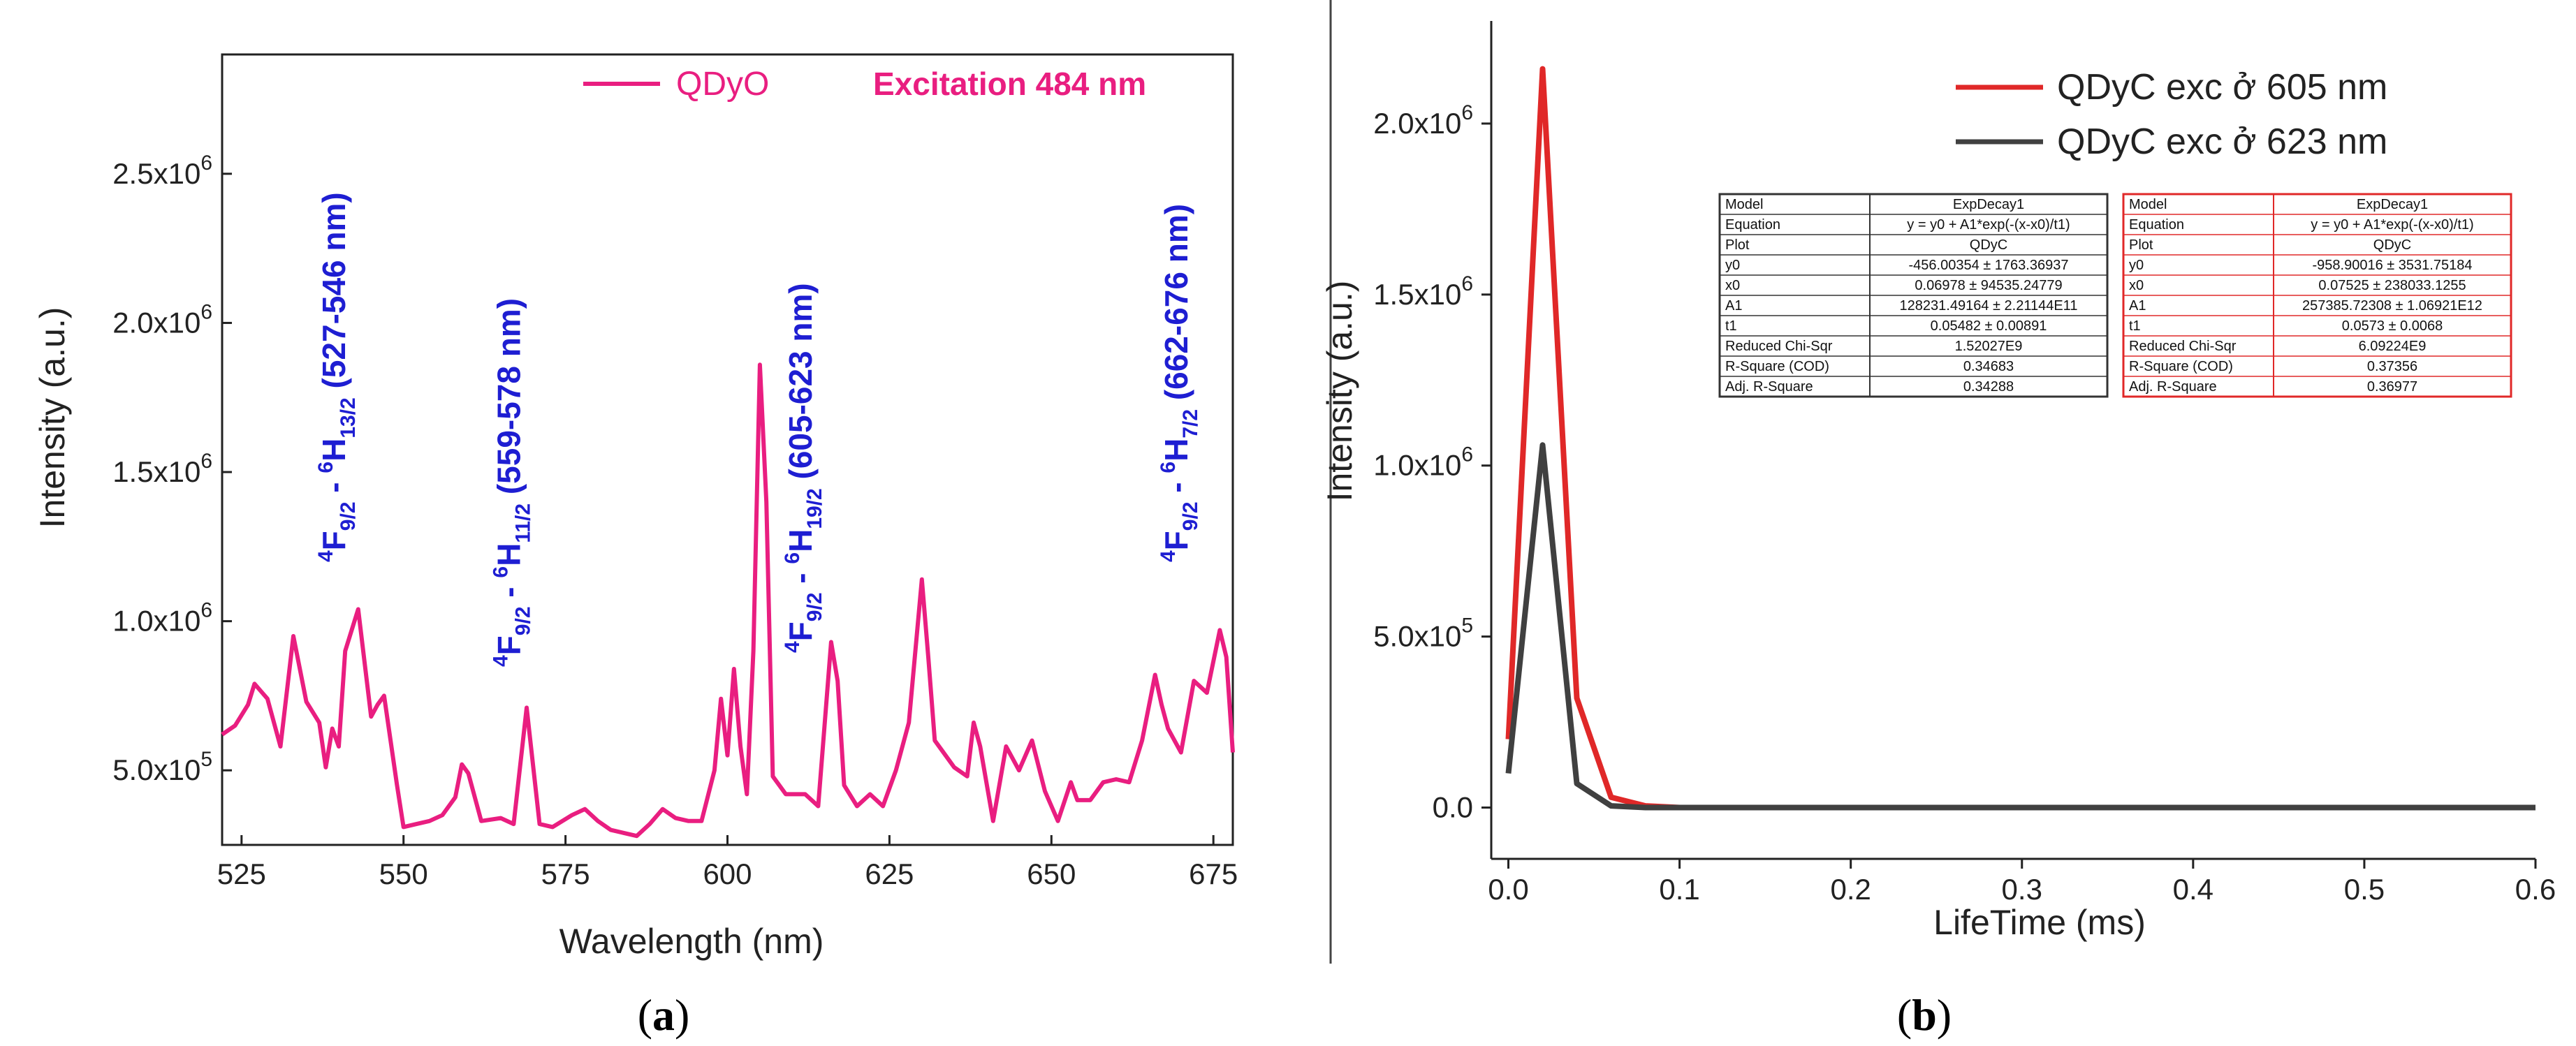 The height and width of the screenshot is (1046, 2576). I want to click on panel-a-xlabel: Wavelength (nm), so click(691, 941).